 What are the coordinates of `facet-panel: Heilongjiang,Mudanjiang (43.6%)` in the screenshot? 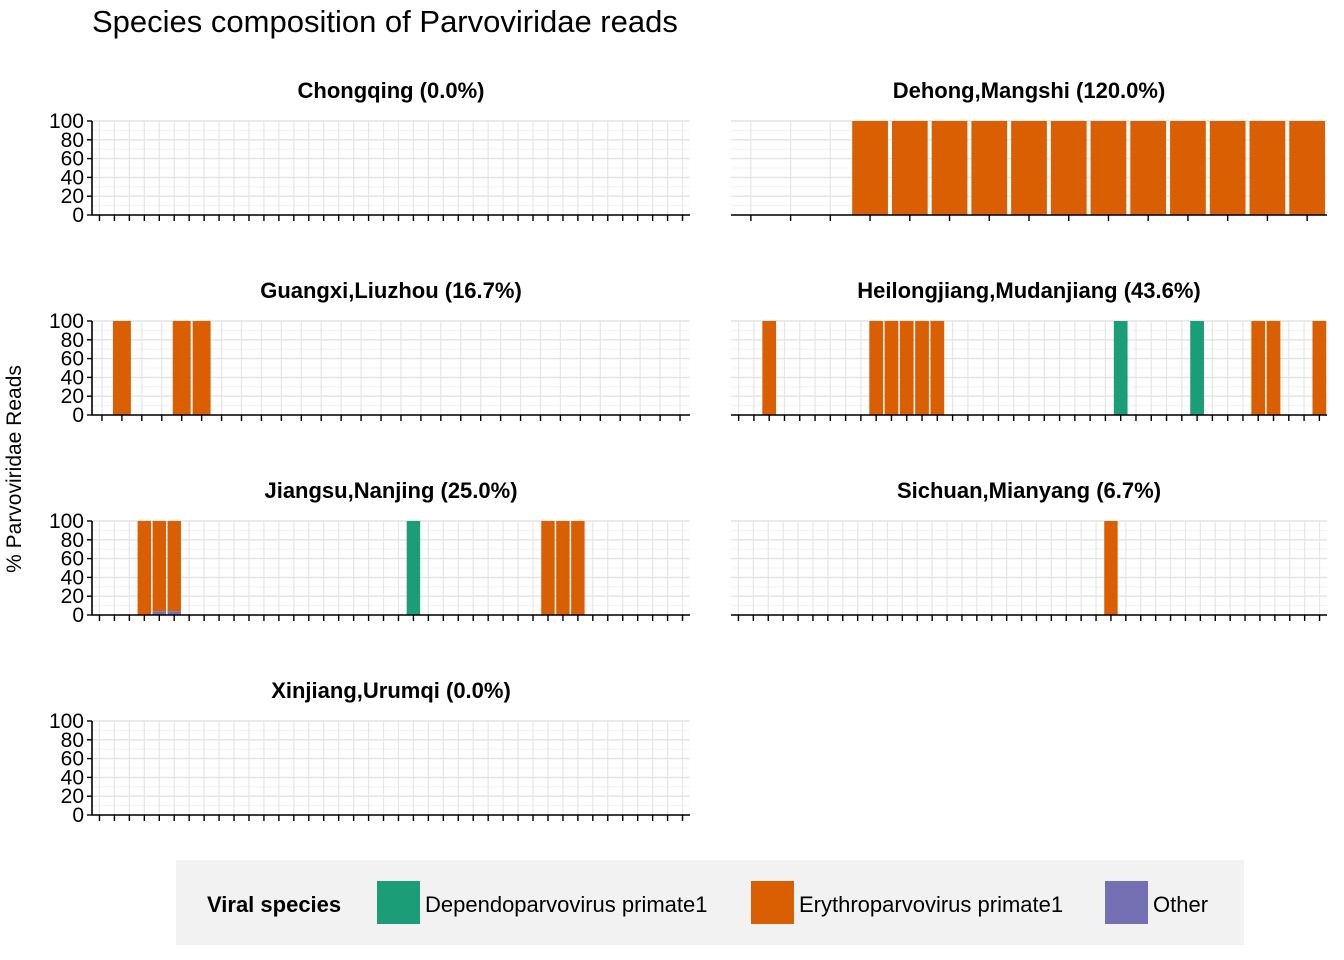 It's located at (1029, 349).